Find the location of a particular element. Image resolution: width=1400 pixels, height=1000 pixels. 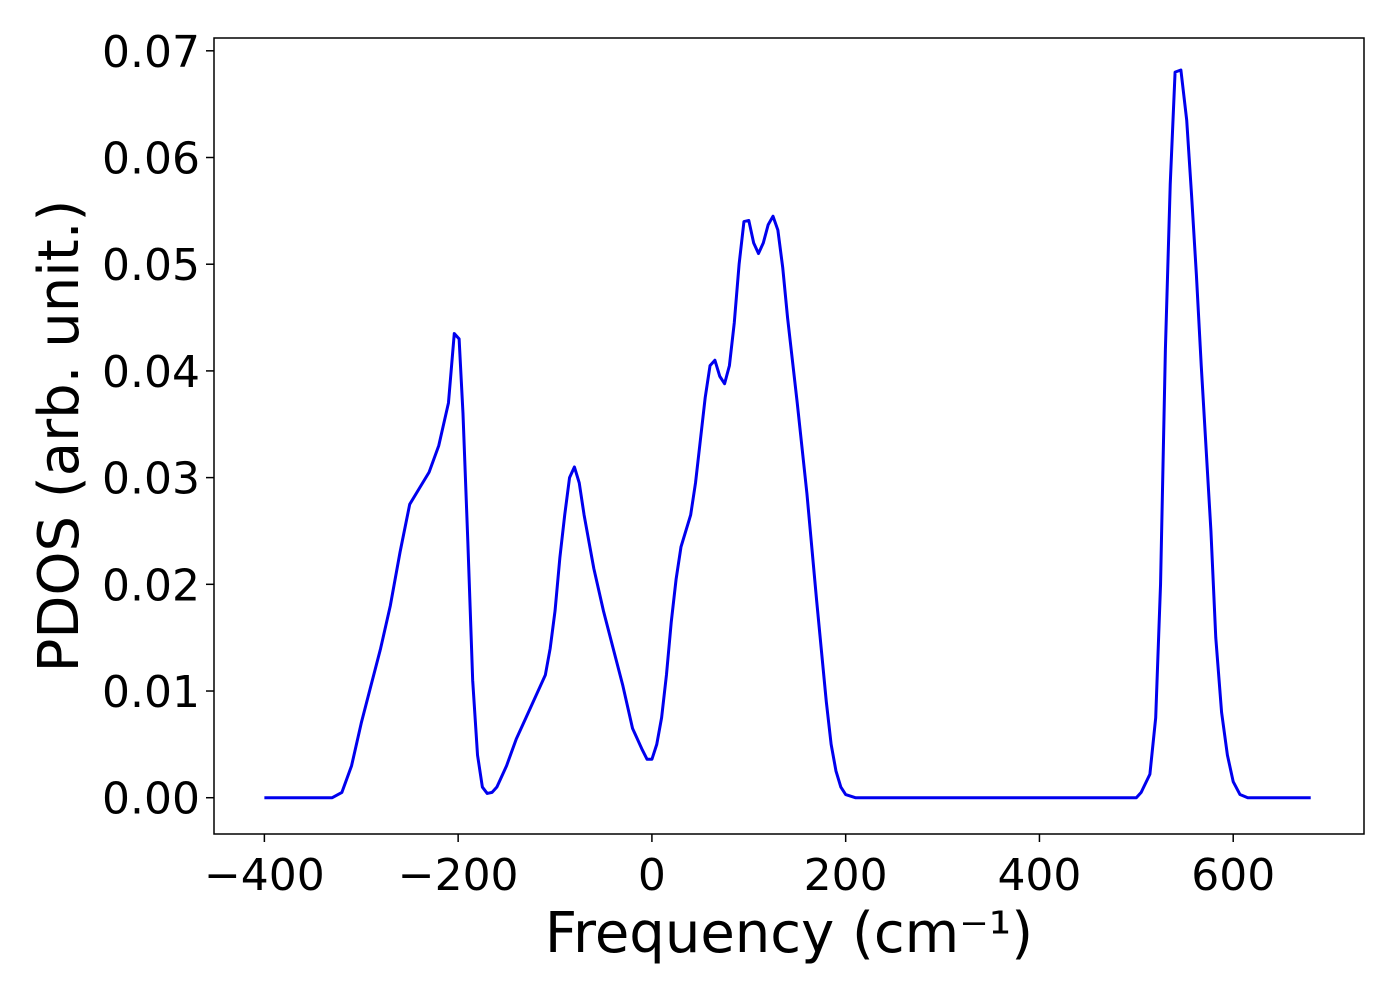

y-tick-label: 0.05 is located at coordinates (151, 265).